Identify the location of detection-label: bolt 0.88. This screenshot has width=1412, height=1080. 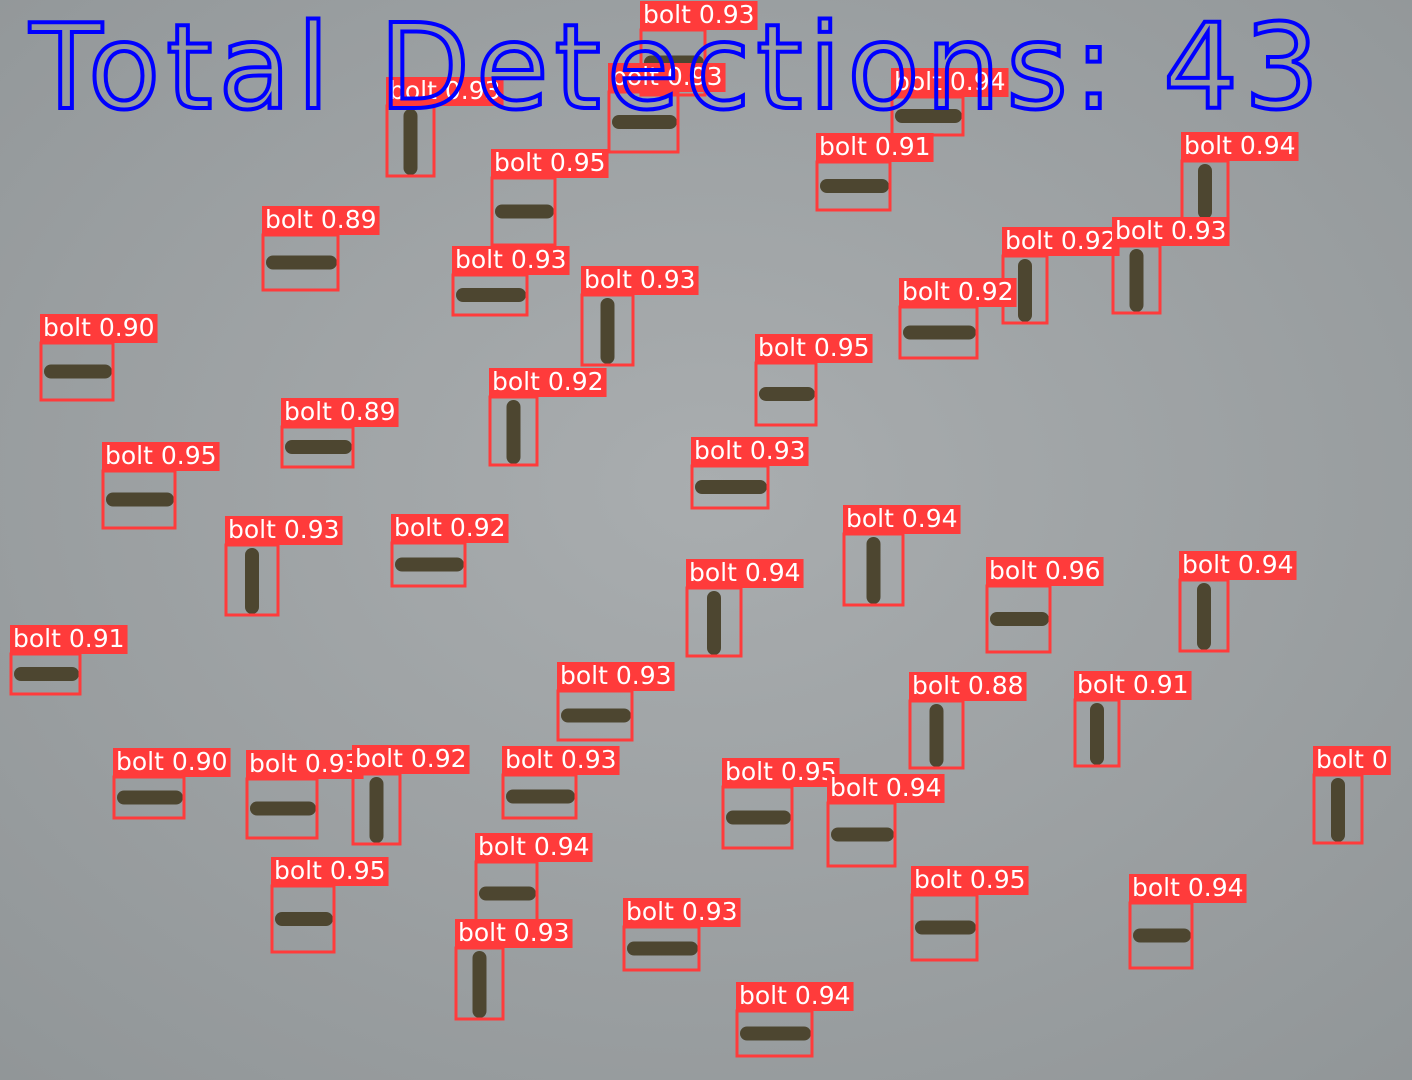
(968, 685).